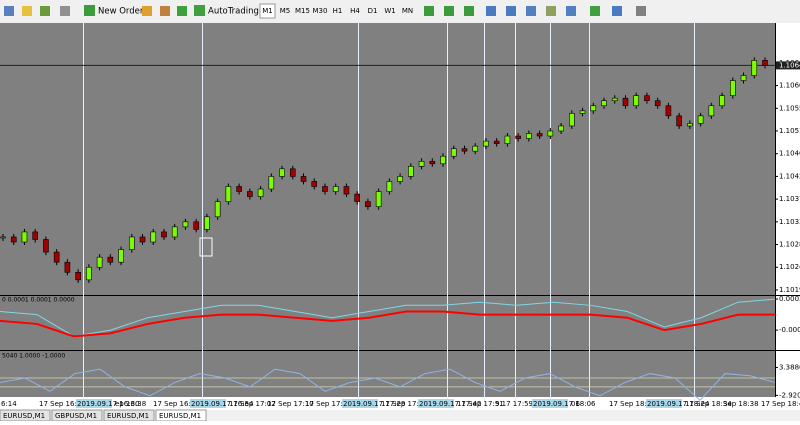 This screenshot has width=800, height=425. What do you see at coordinates (252, 404) in the screenshot?
I see `time-label: 17 Sep 17:02` at bounding box center [252, 404].